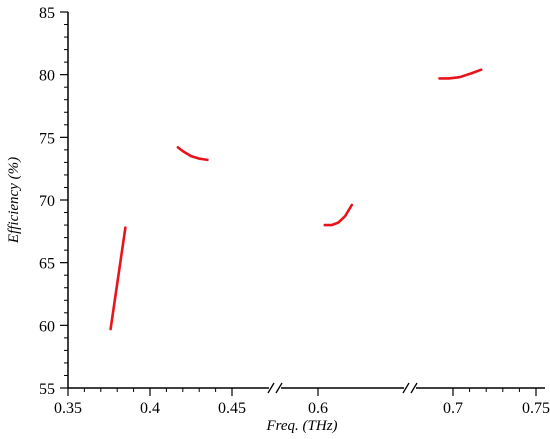 The height and width of the screenshot is (439, 550). What do you see at coordinates (47, 76) in the screenshot?
I see `y-tick-label: 80` at bounding box center [47, 76].